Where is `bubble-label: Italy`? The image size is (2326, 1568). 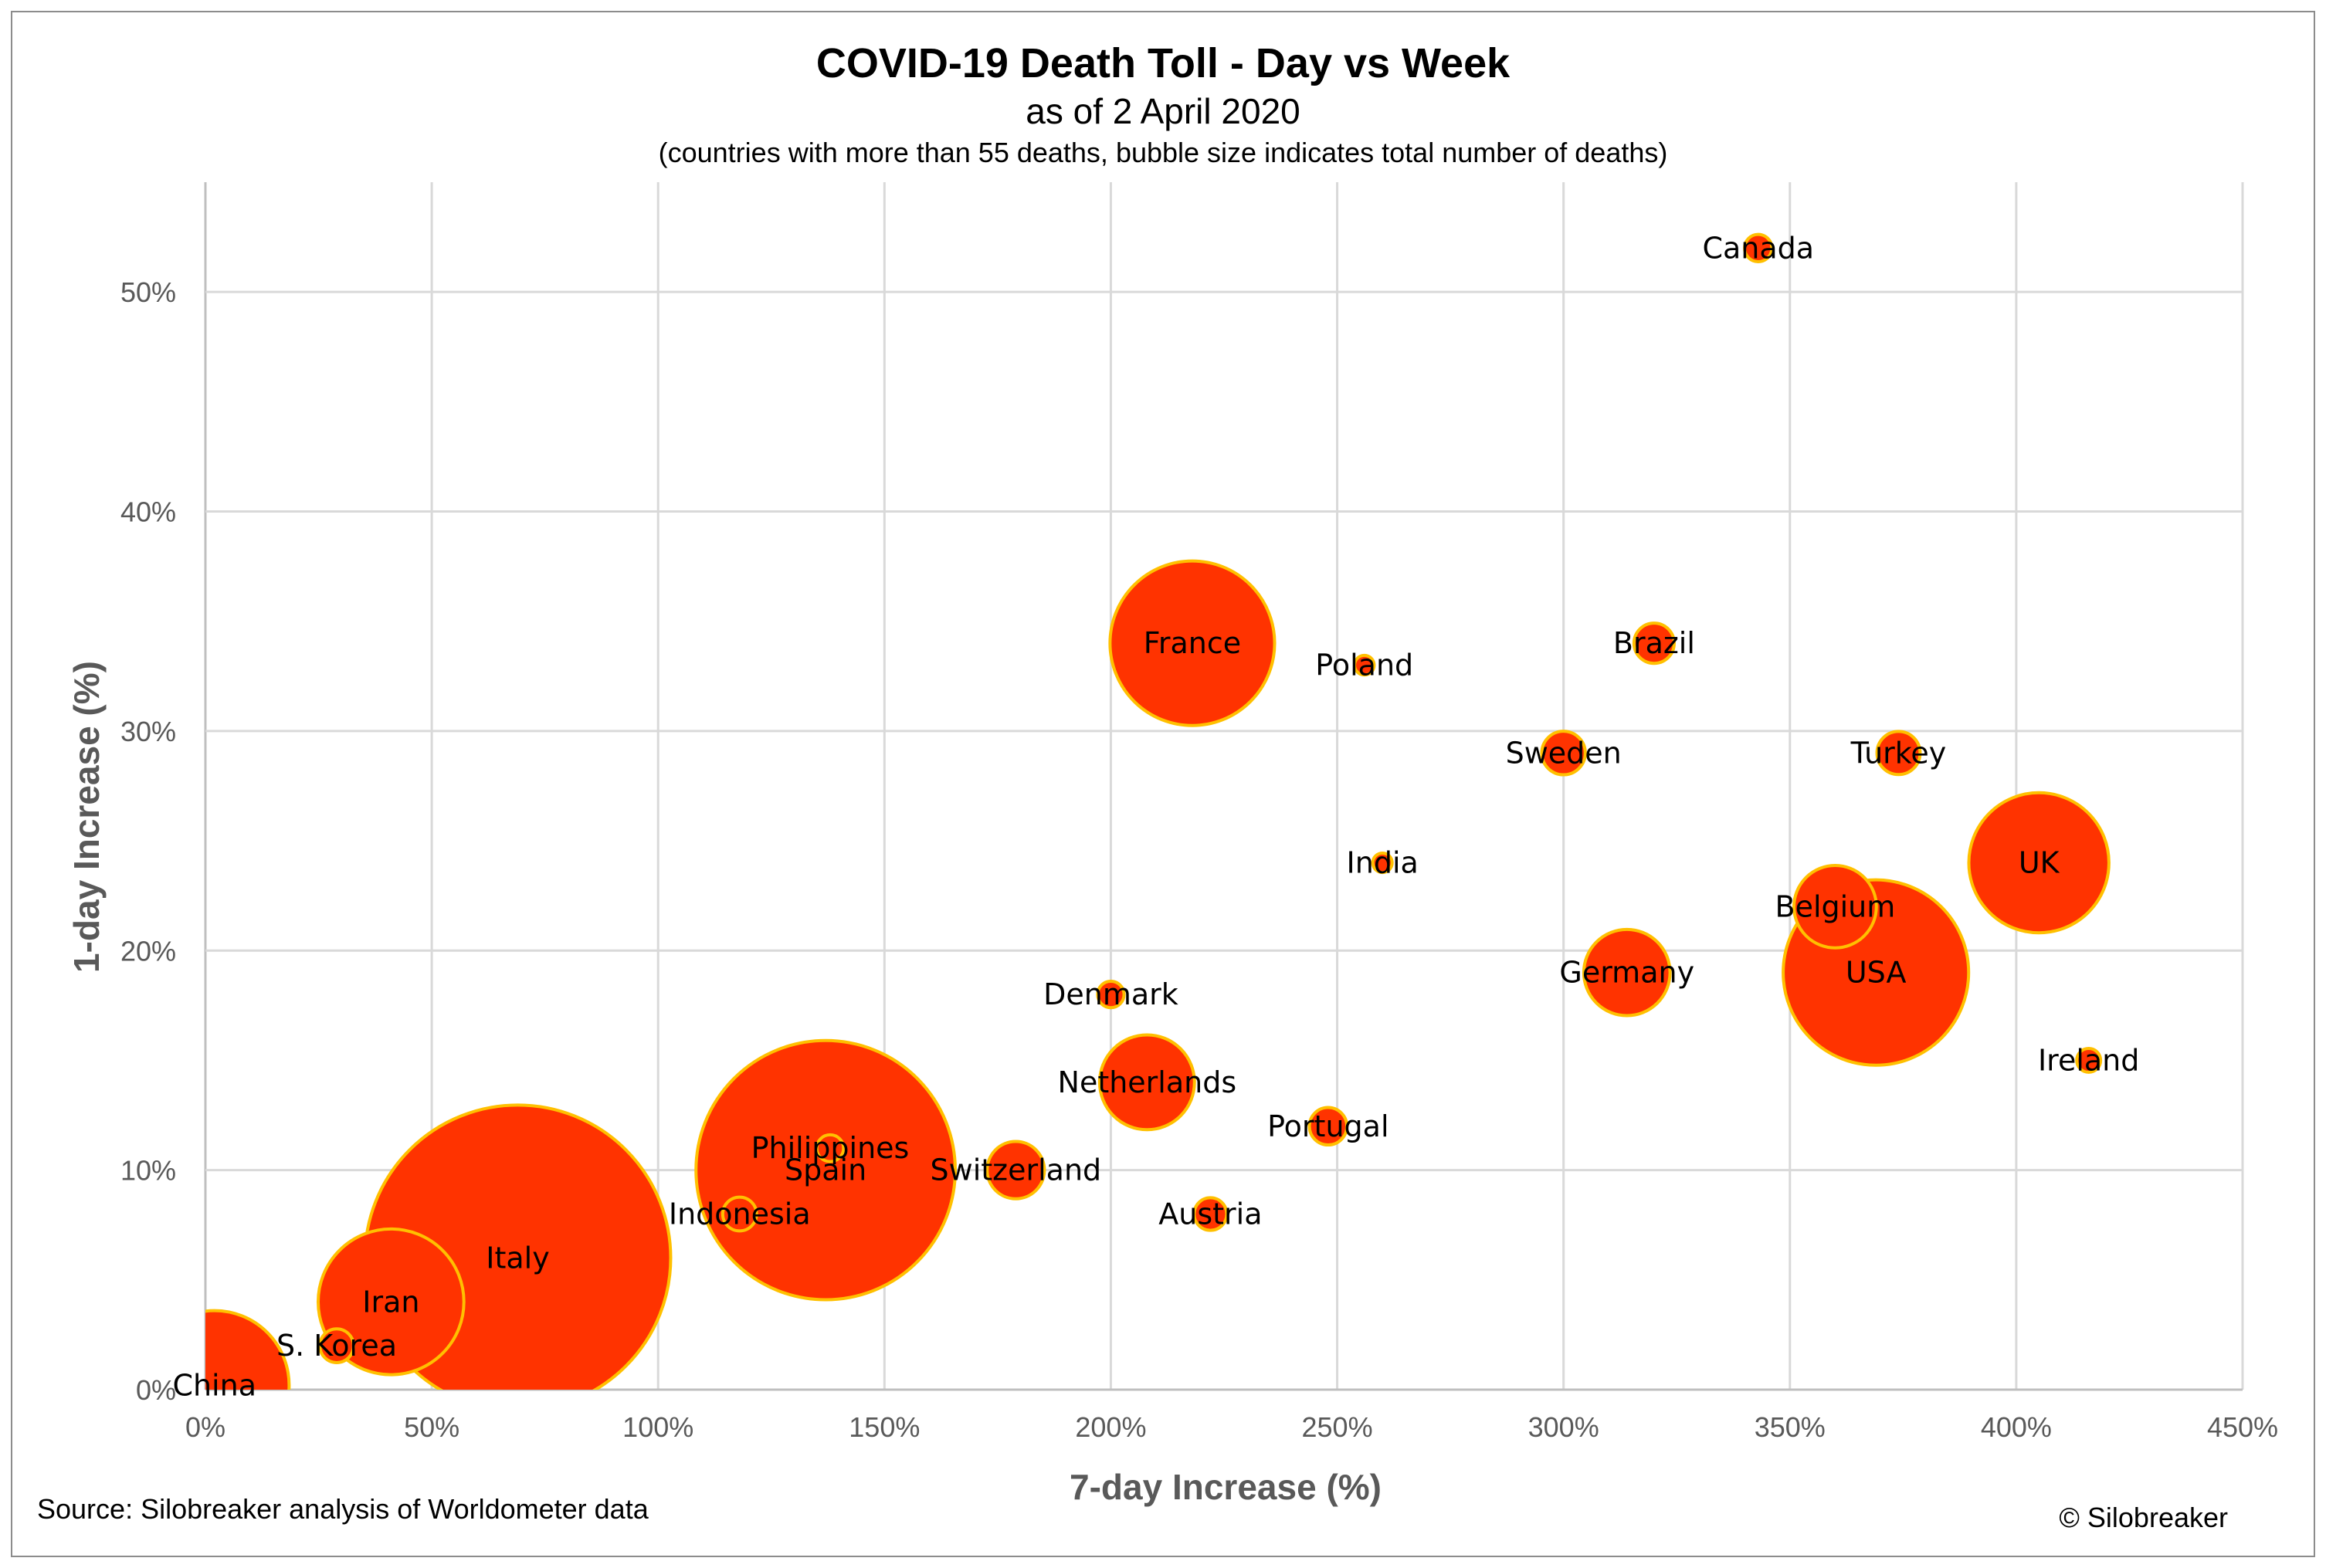
bubble-label: Italy is located at coordinates (517, 1258).